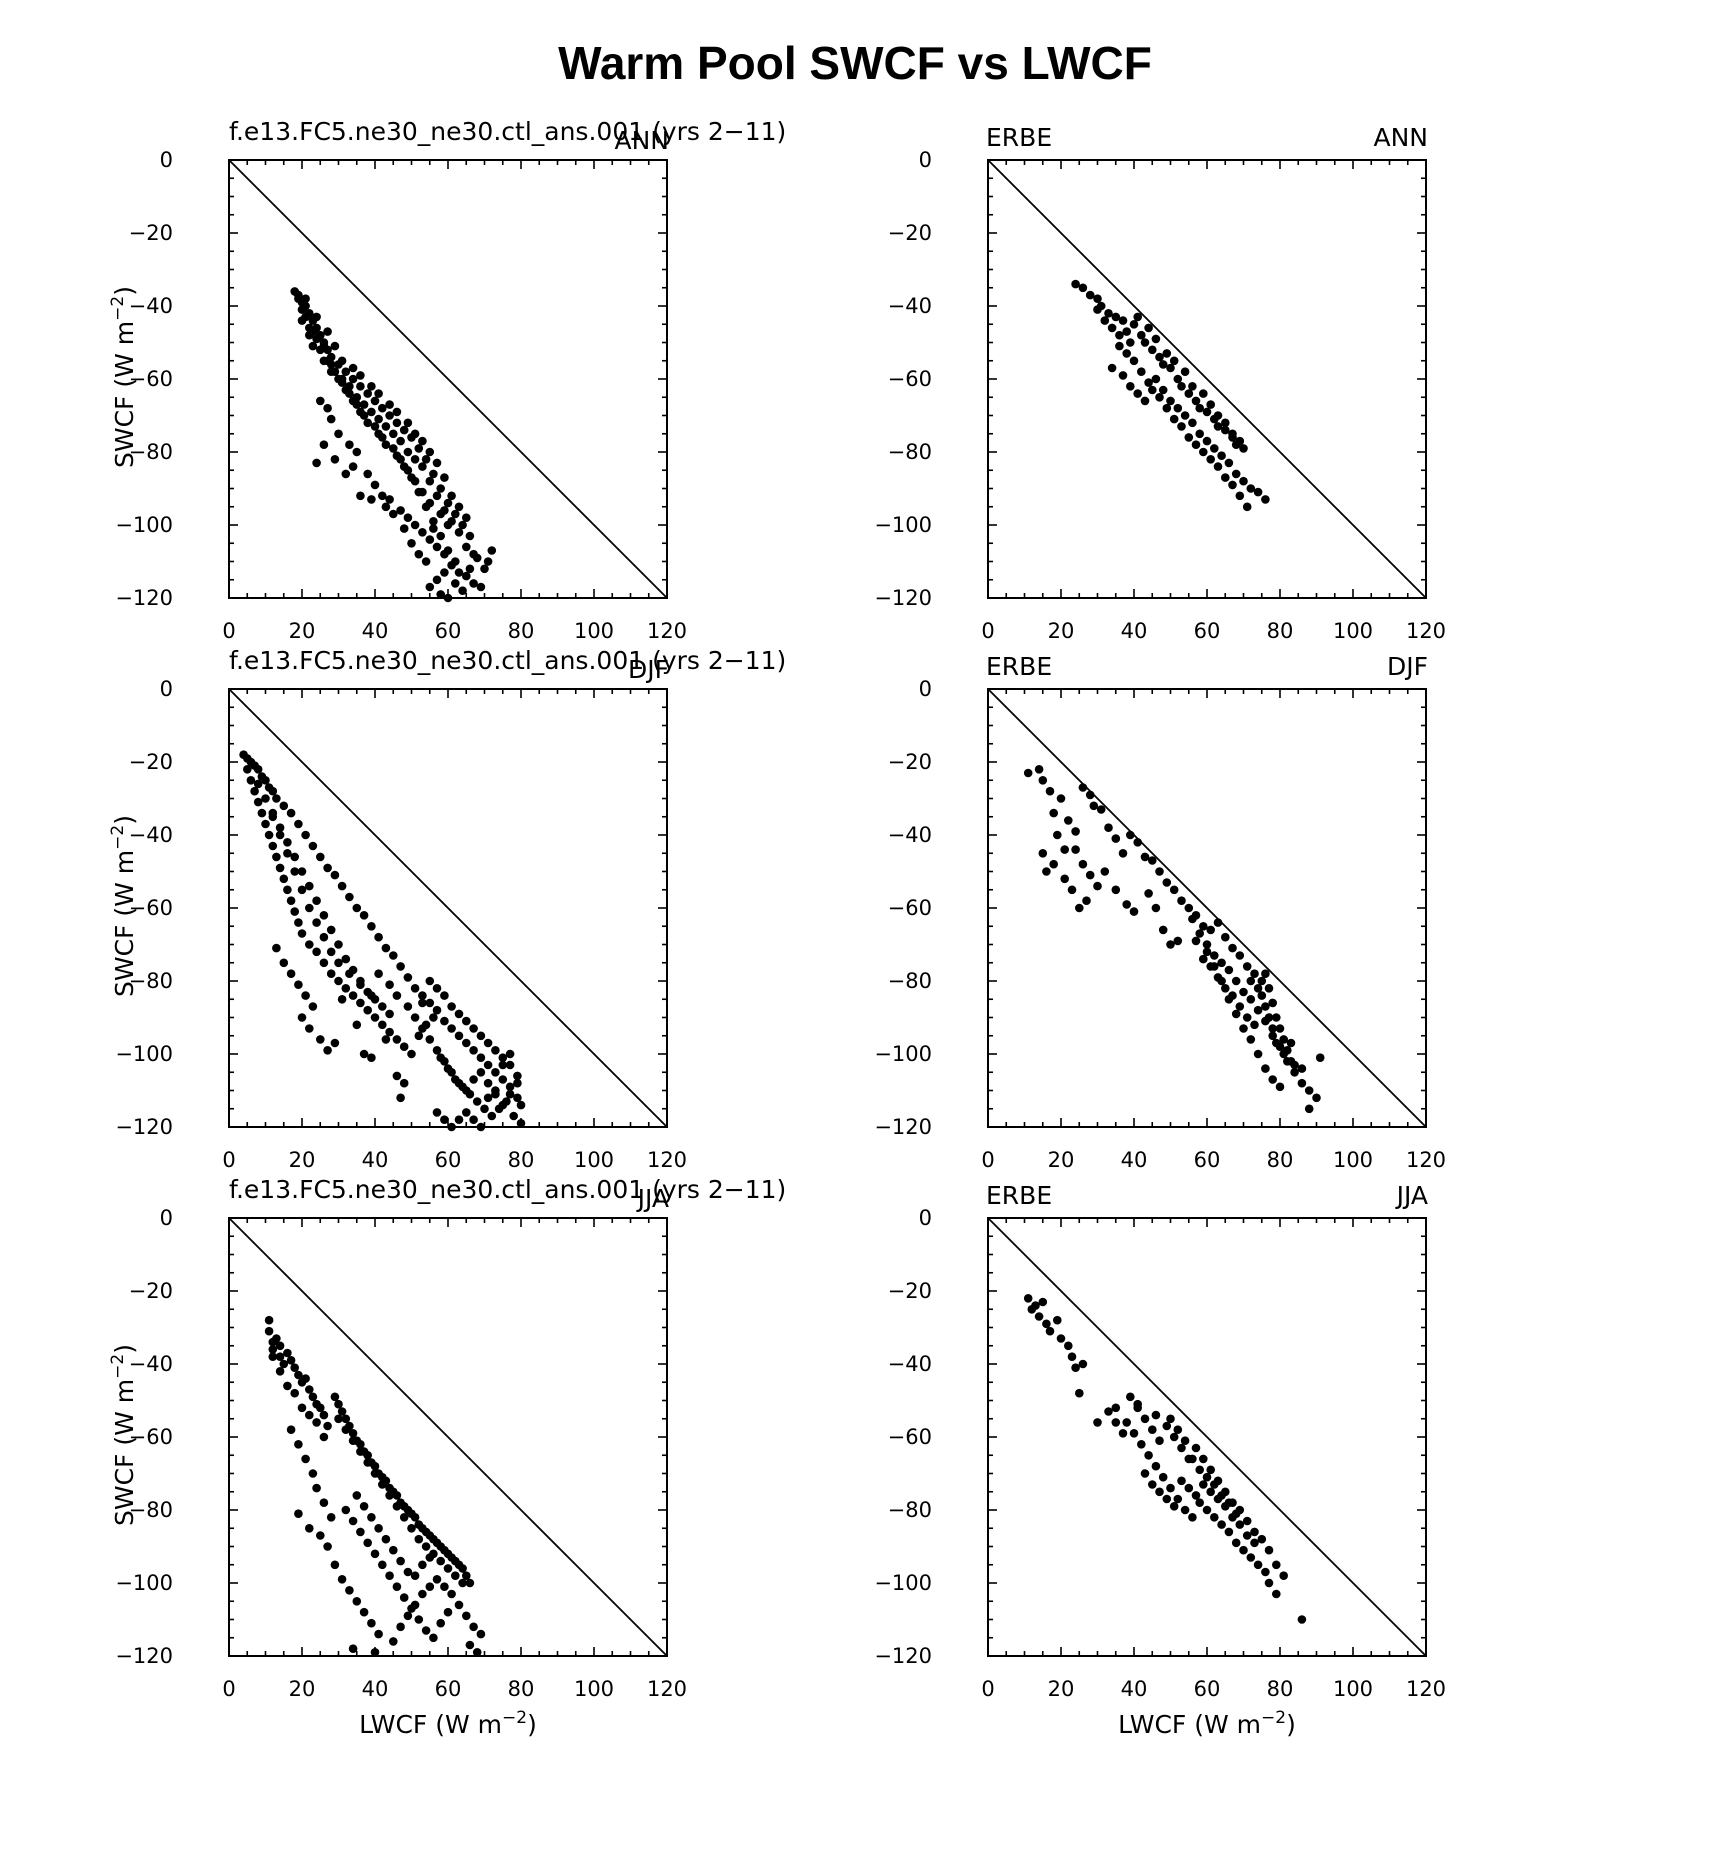  Describe the element at coordinates (1407, 666) in the screenshot. I see `panel-right-label: DJF` at that location.